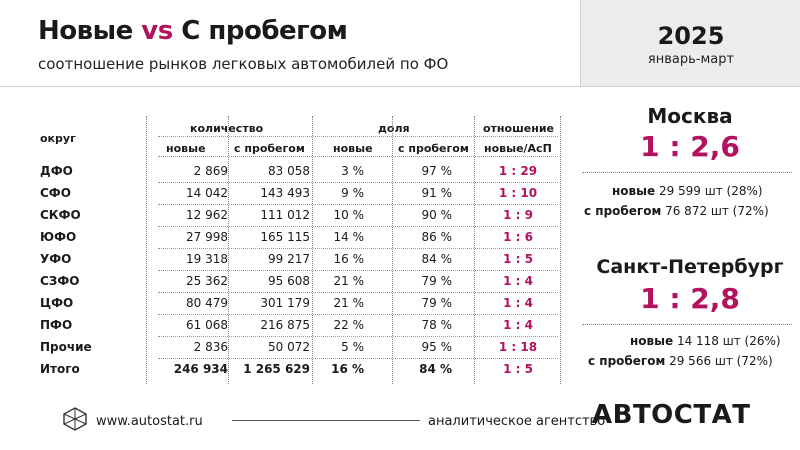 The image size is (800, 450). Describe the element at coordinates (691, 59) in the screenshot. I see `period: январь-март` at that location.